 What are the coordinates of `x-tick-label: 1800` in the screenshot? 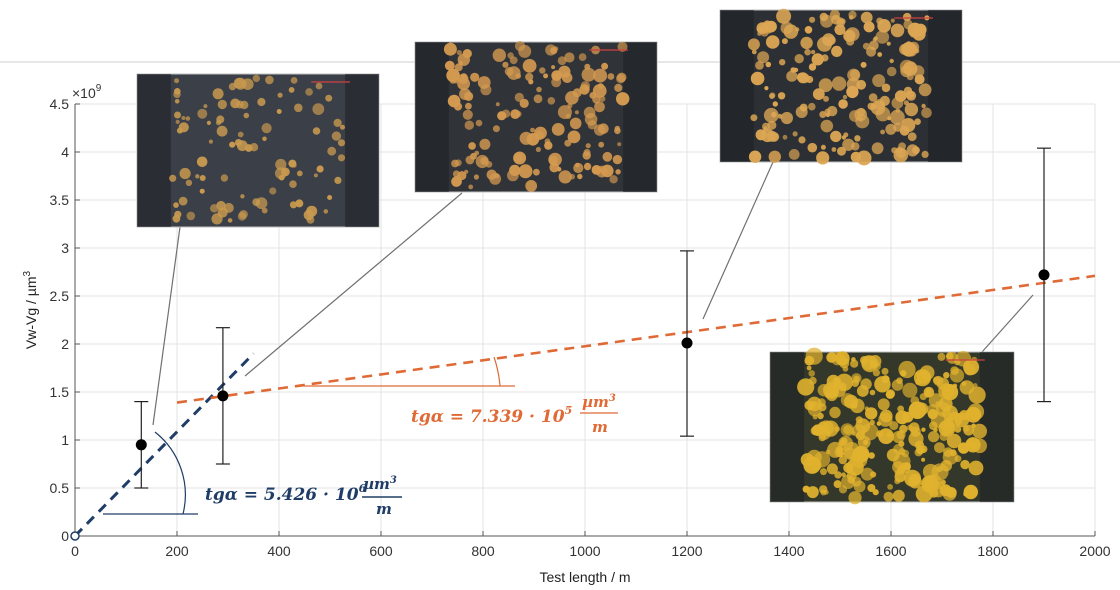 It's located at (992, 551).